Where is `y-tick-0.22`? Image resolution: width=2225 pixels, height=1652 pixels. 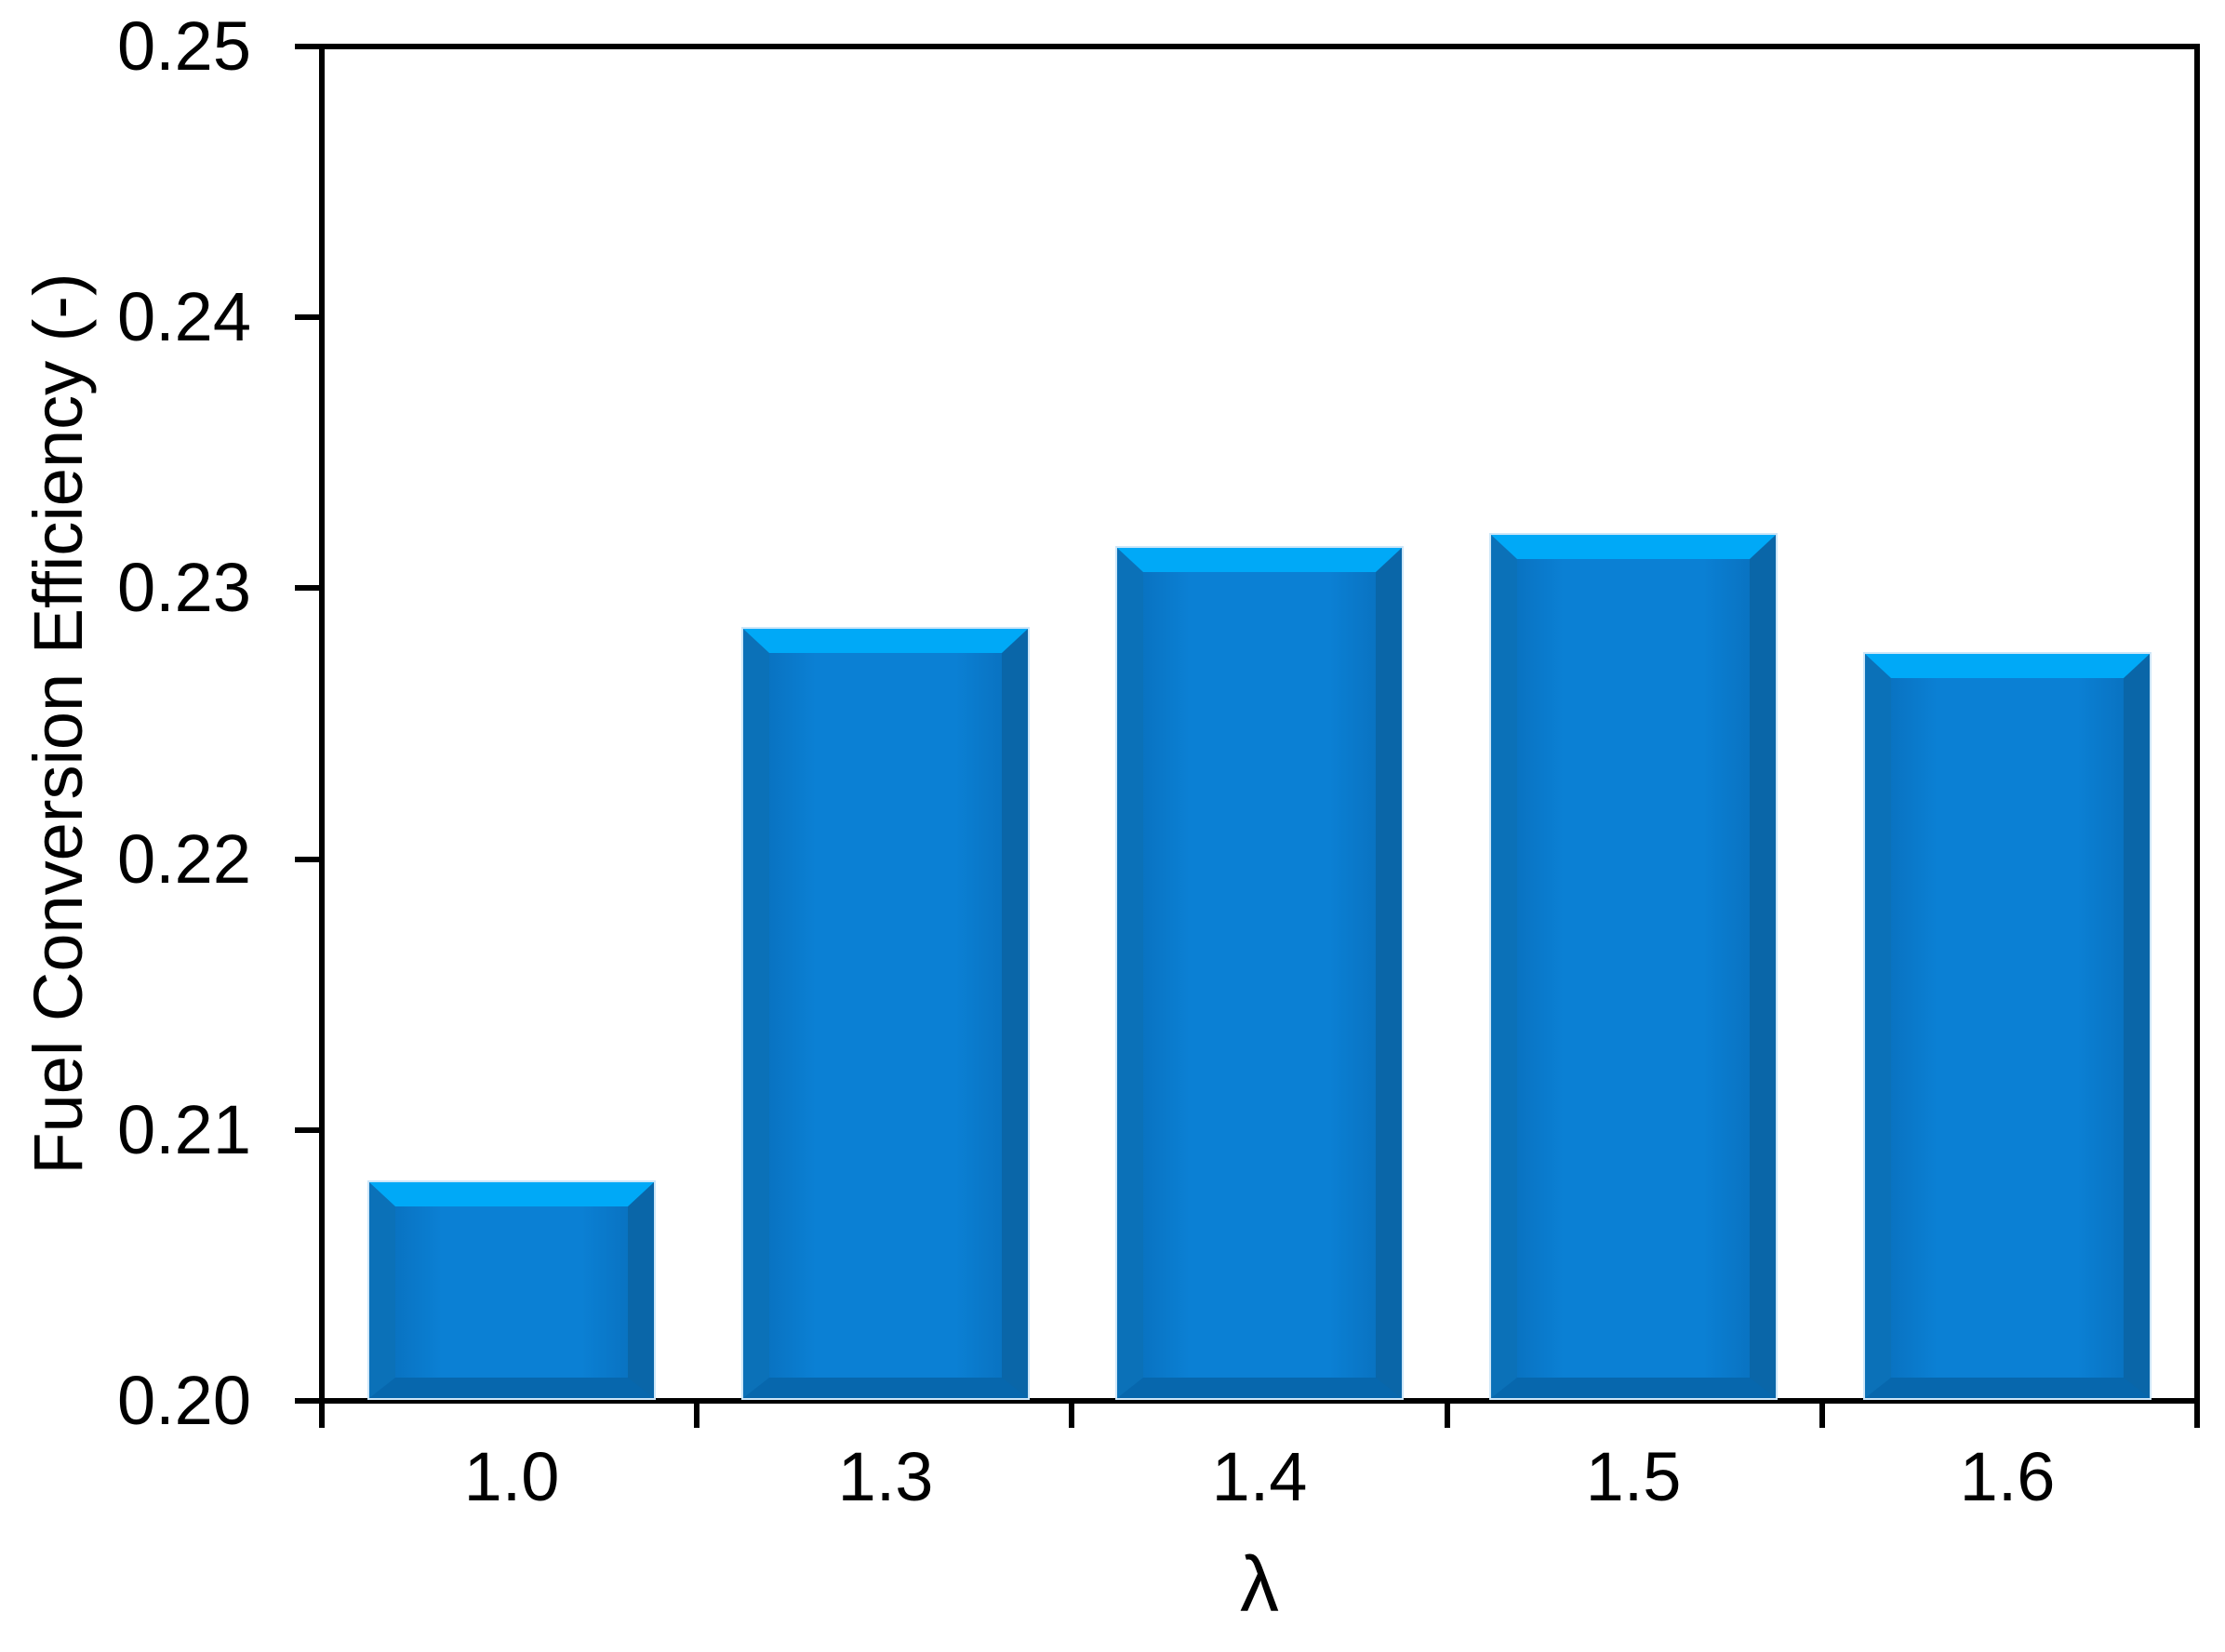
y-tick-0.22 is located at coordinates (307, 859).